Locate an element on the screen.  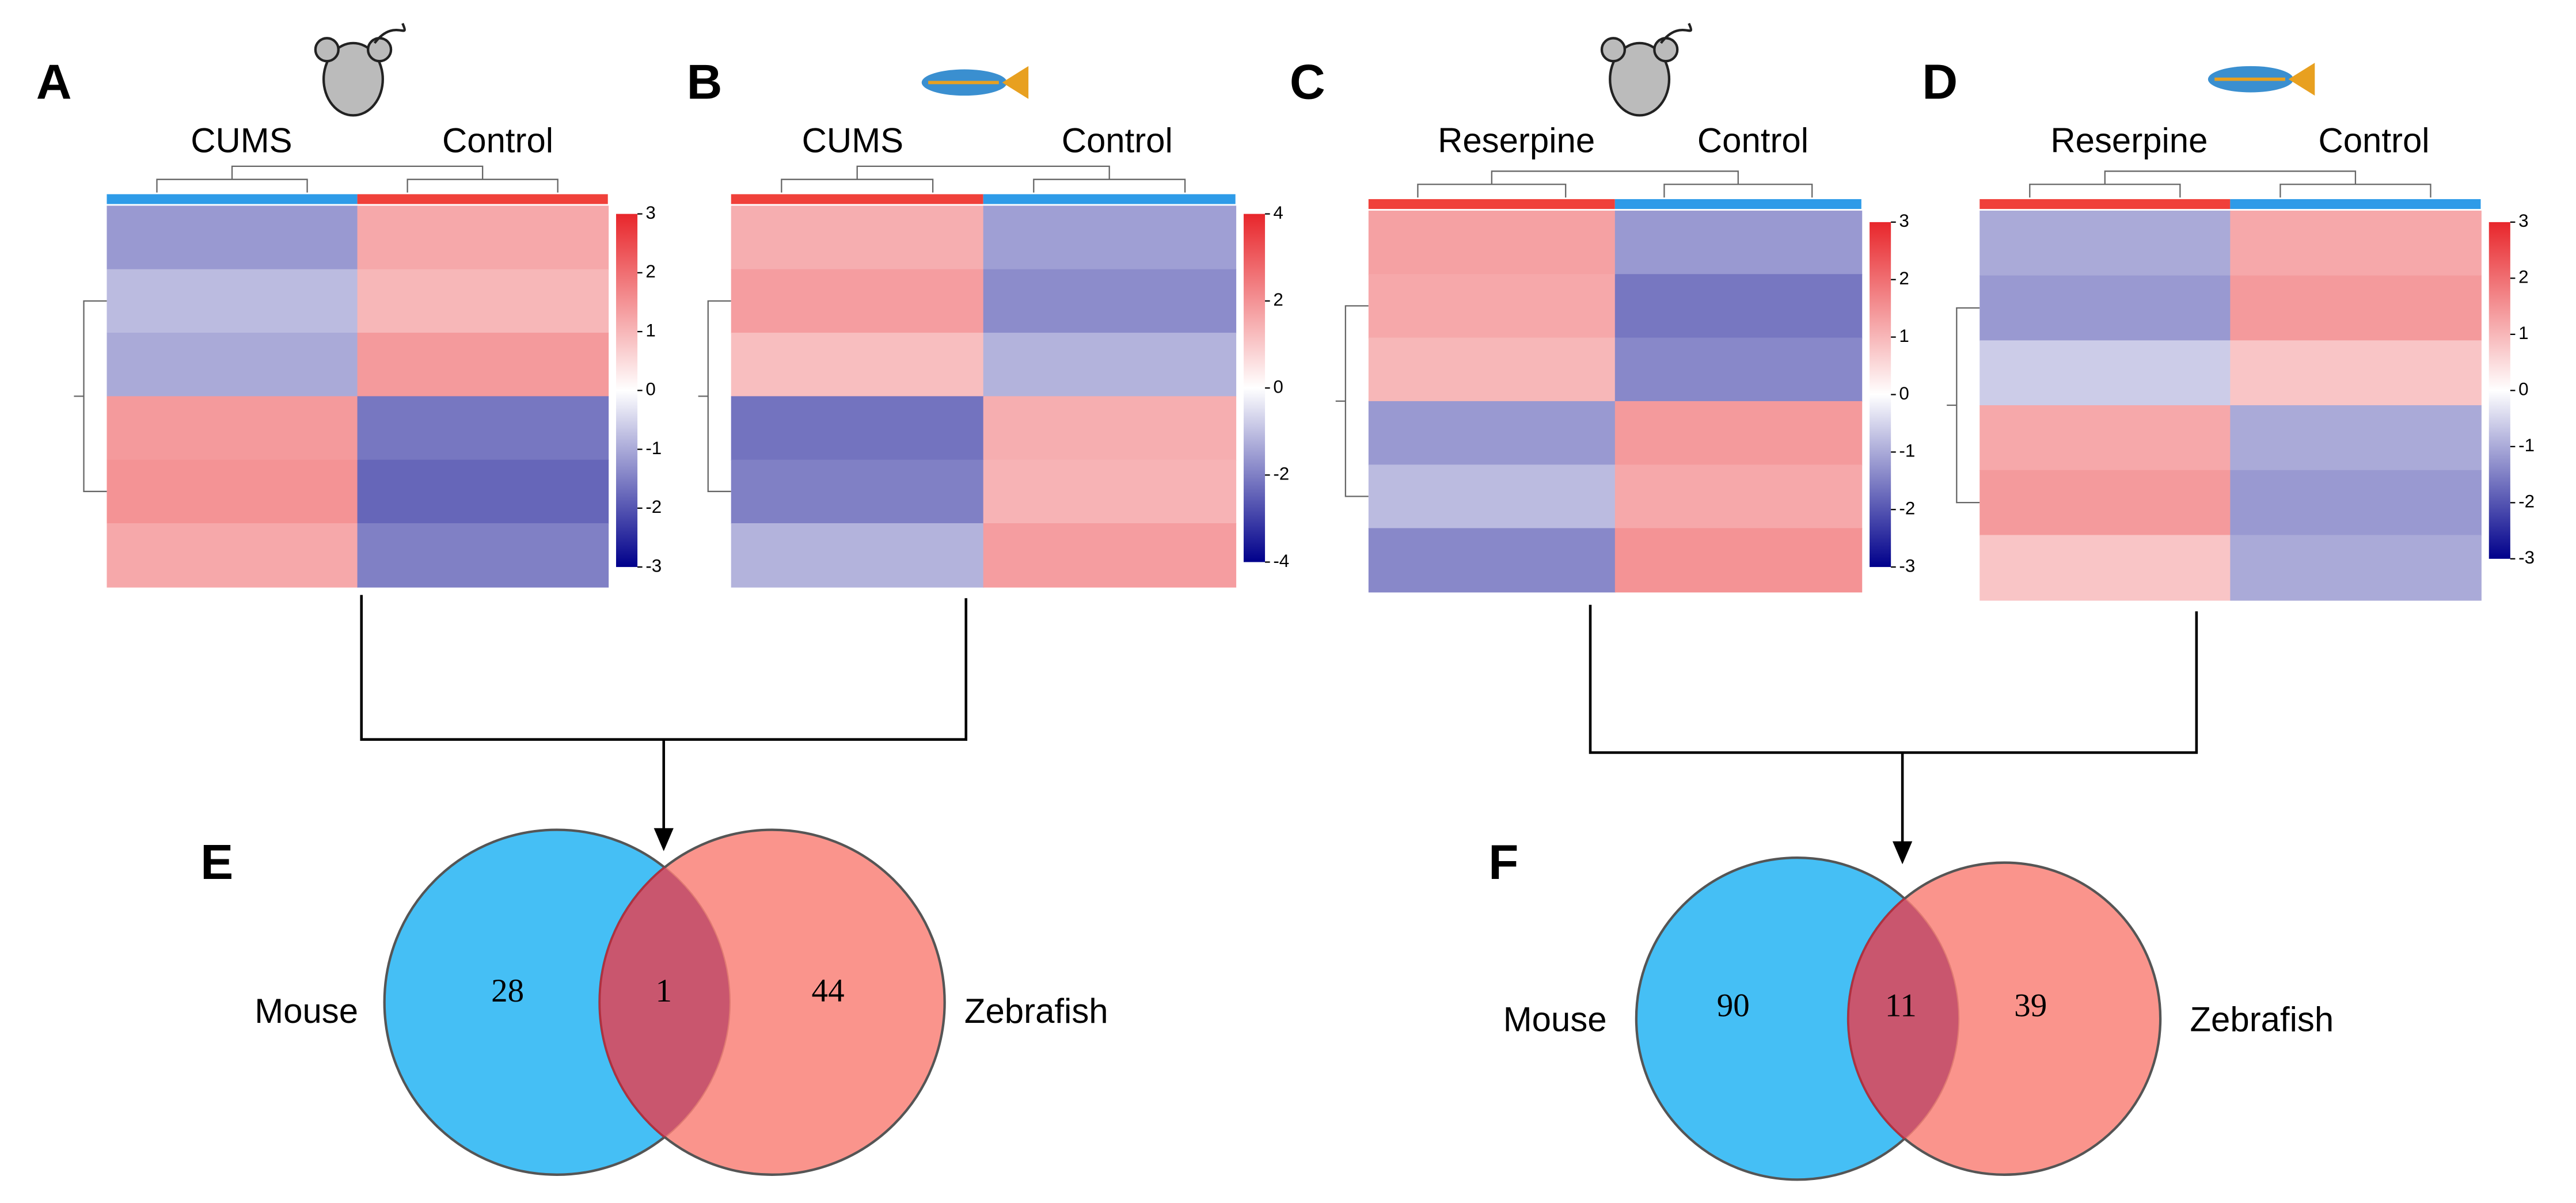
venn-count: 39 is located at coordinates (2030, 1006).